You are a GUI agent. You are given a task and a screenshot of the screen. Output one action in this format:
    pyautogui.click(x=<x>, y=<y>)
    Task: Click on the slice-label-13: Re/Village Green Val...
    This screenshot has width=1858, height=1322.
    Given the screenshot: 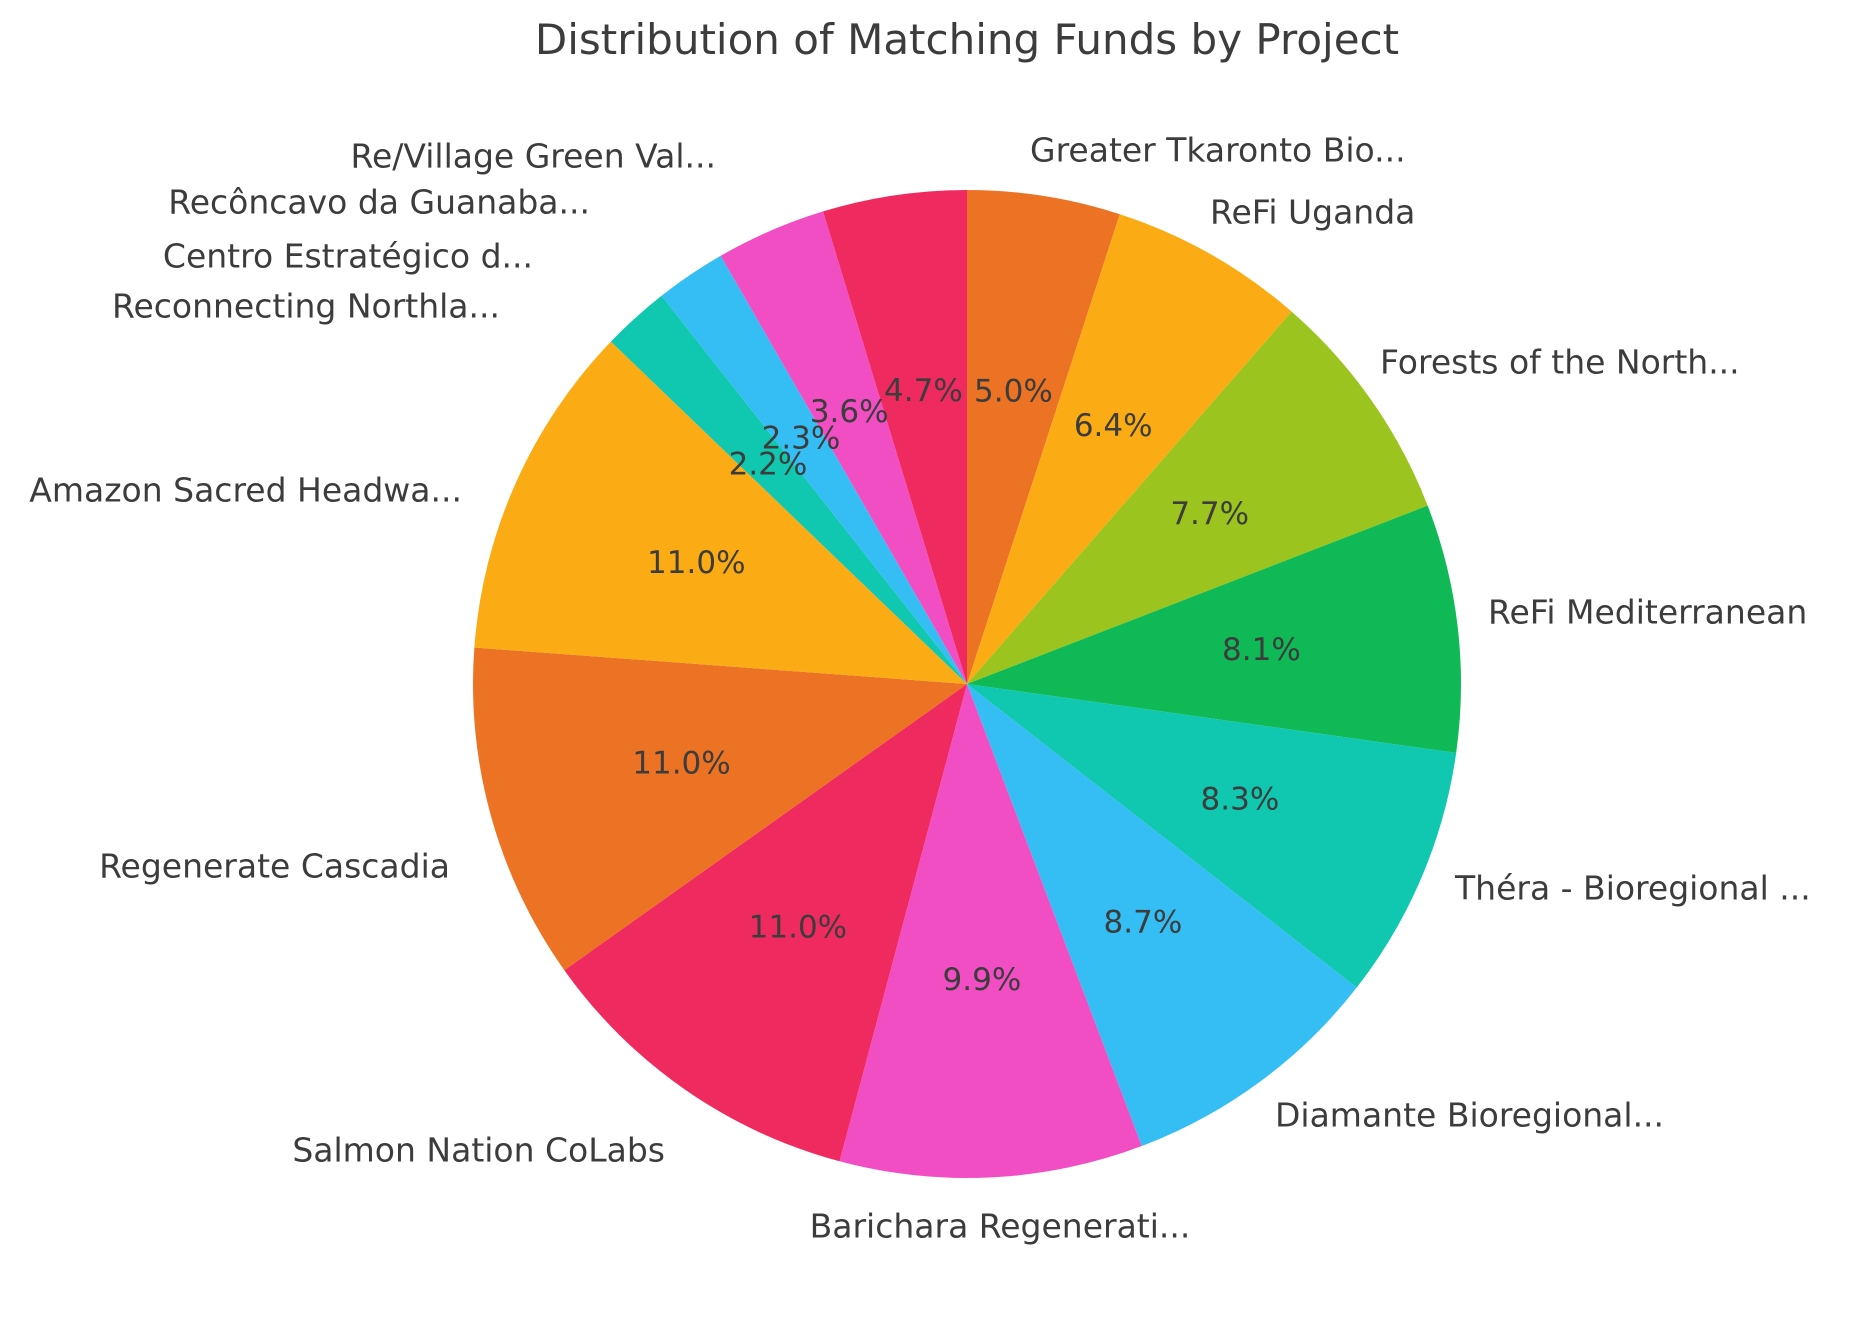 What is the action you would take?
    pyautogui.click(x=533, y=156)
    